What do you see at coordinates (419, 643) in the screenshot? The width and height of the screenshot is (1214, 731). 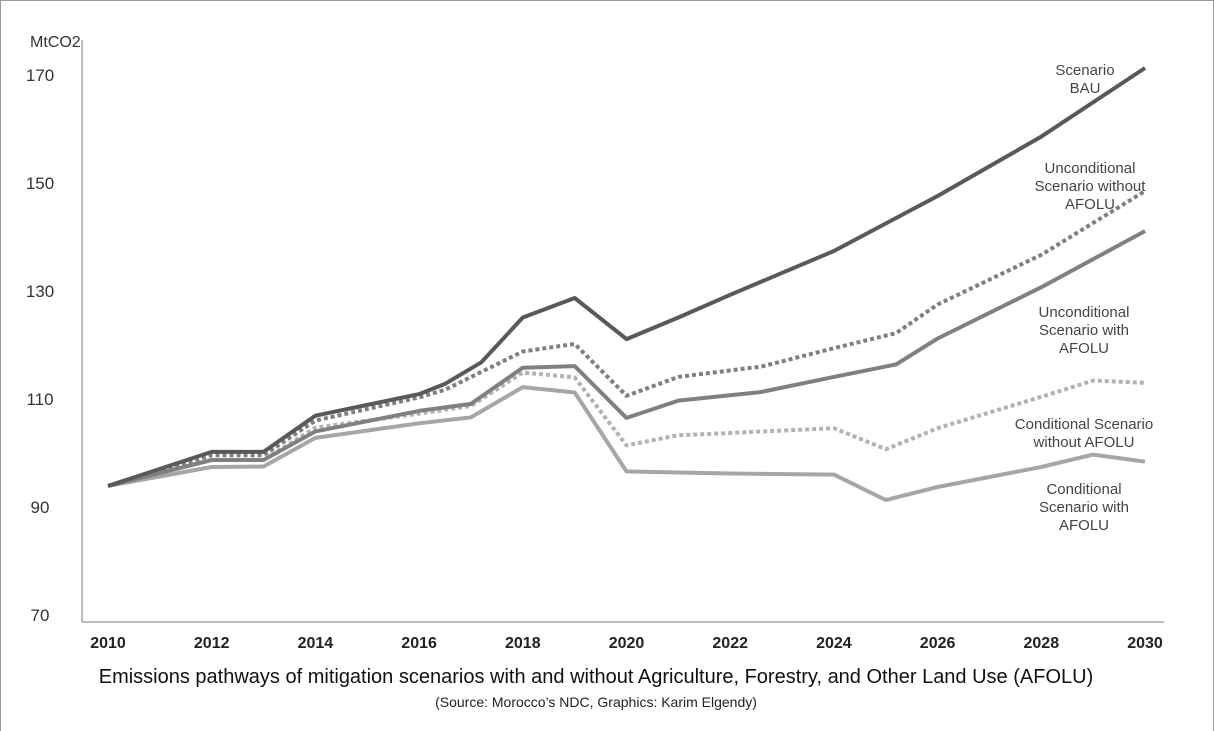 I see `x-tick-label: 2016` at bounding box center [419, 643].